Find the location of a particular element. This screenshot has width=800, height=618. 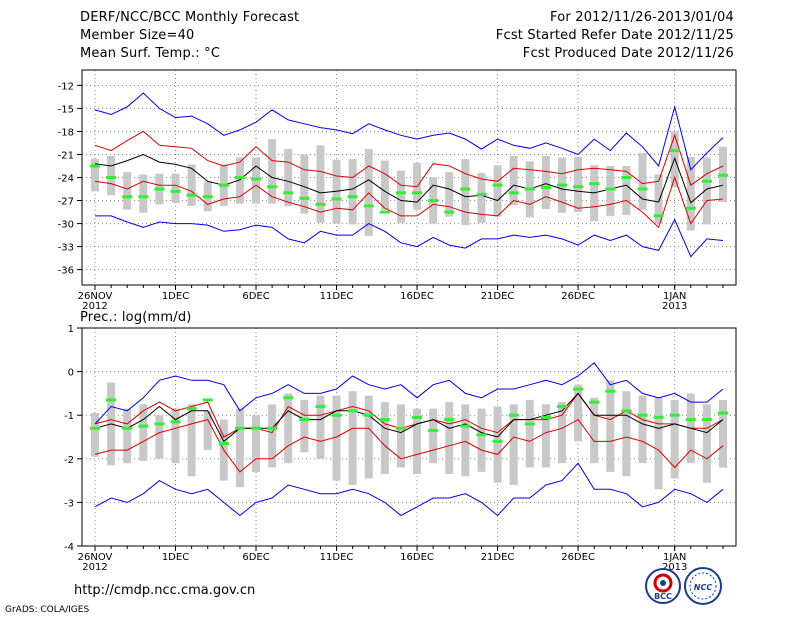

y-tick-label: -27 is located at coordinates (66, 202).